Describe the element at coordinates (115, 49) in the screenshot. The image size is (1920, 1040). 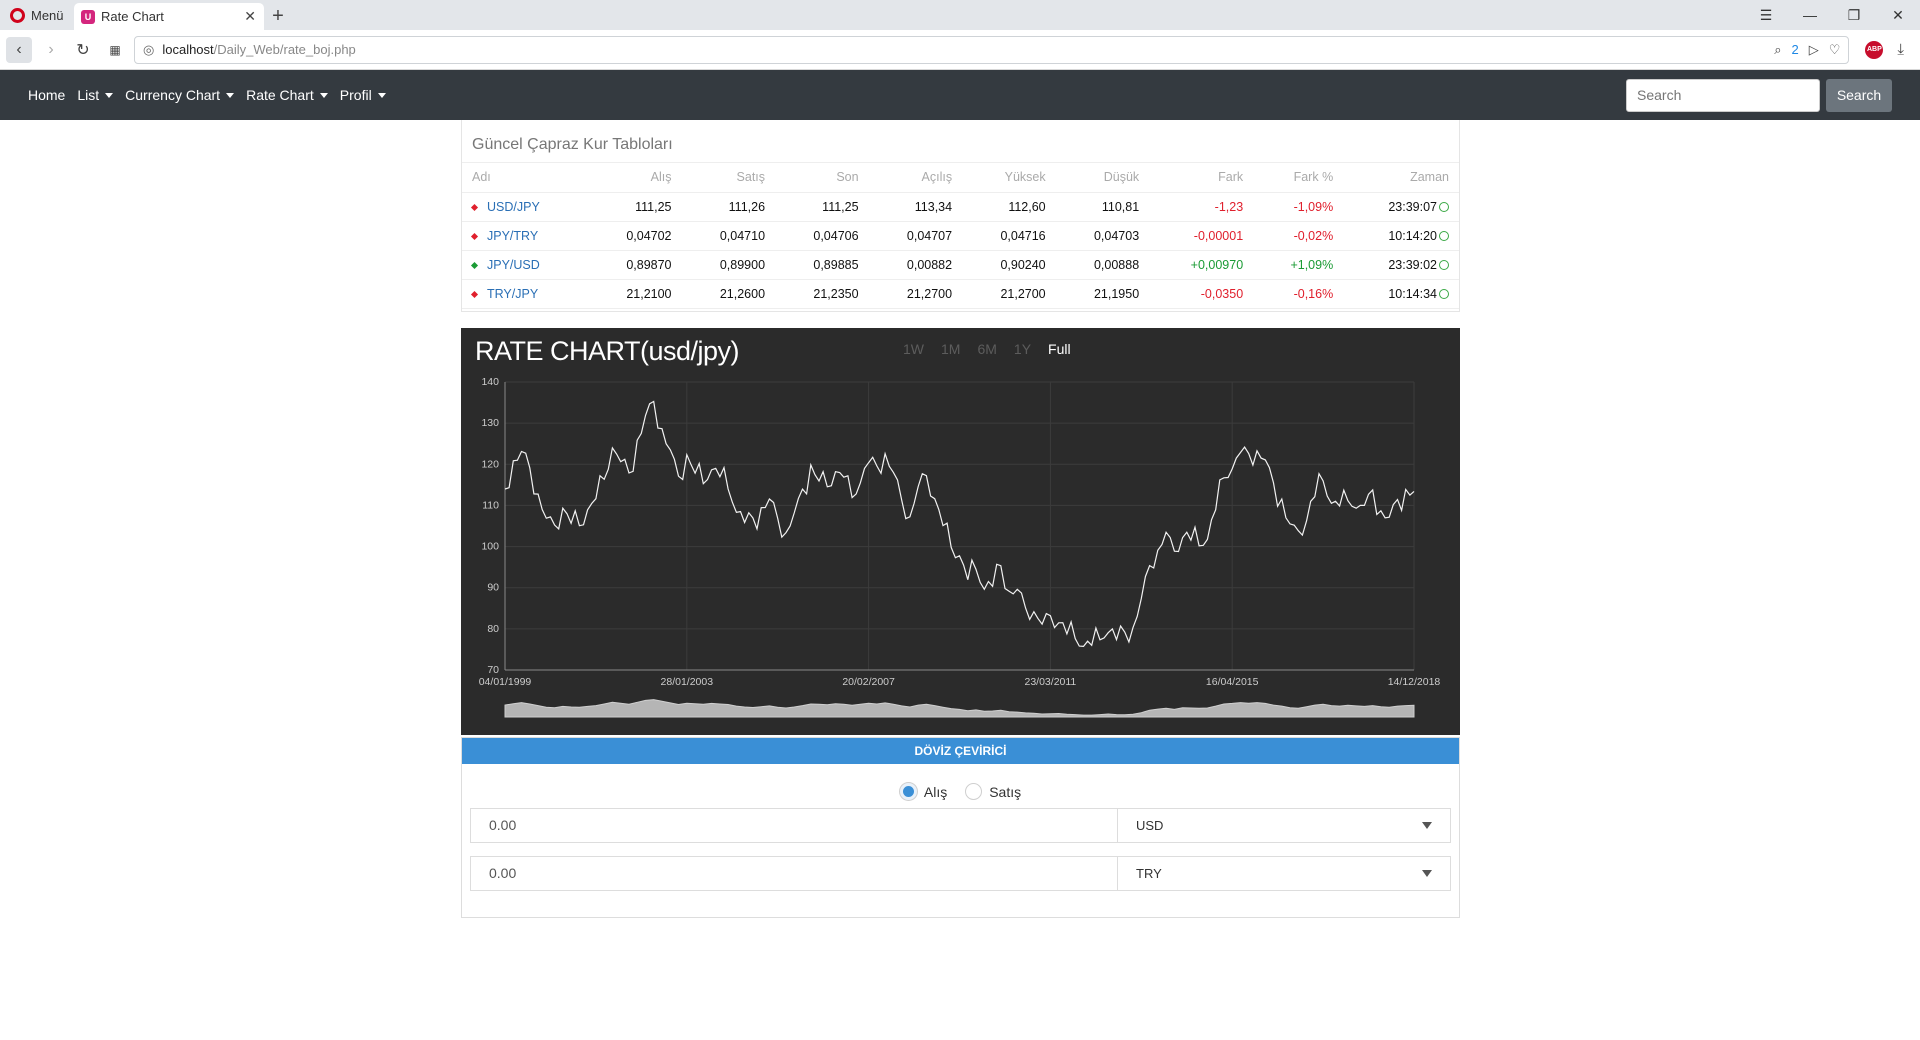
I see `speed-dial-icon: ▦` at that location.